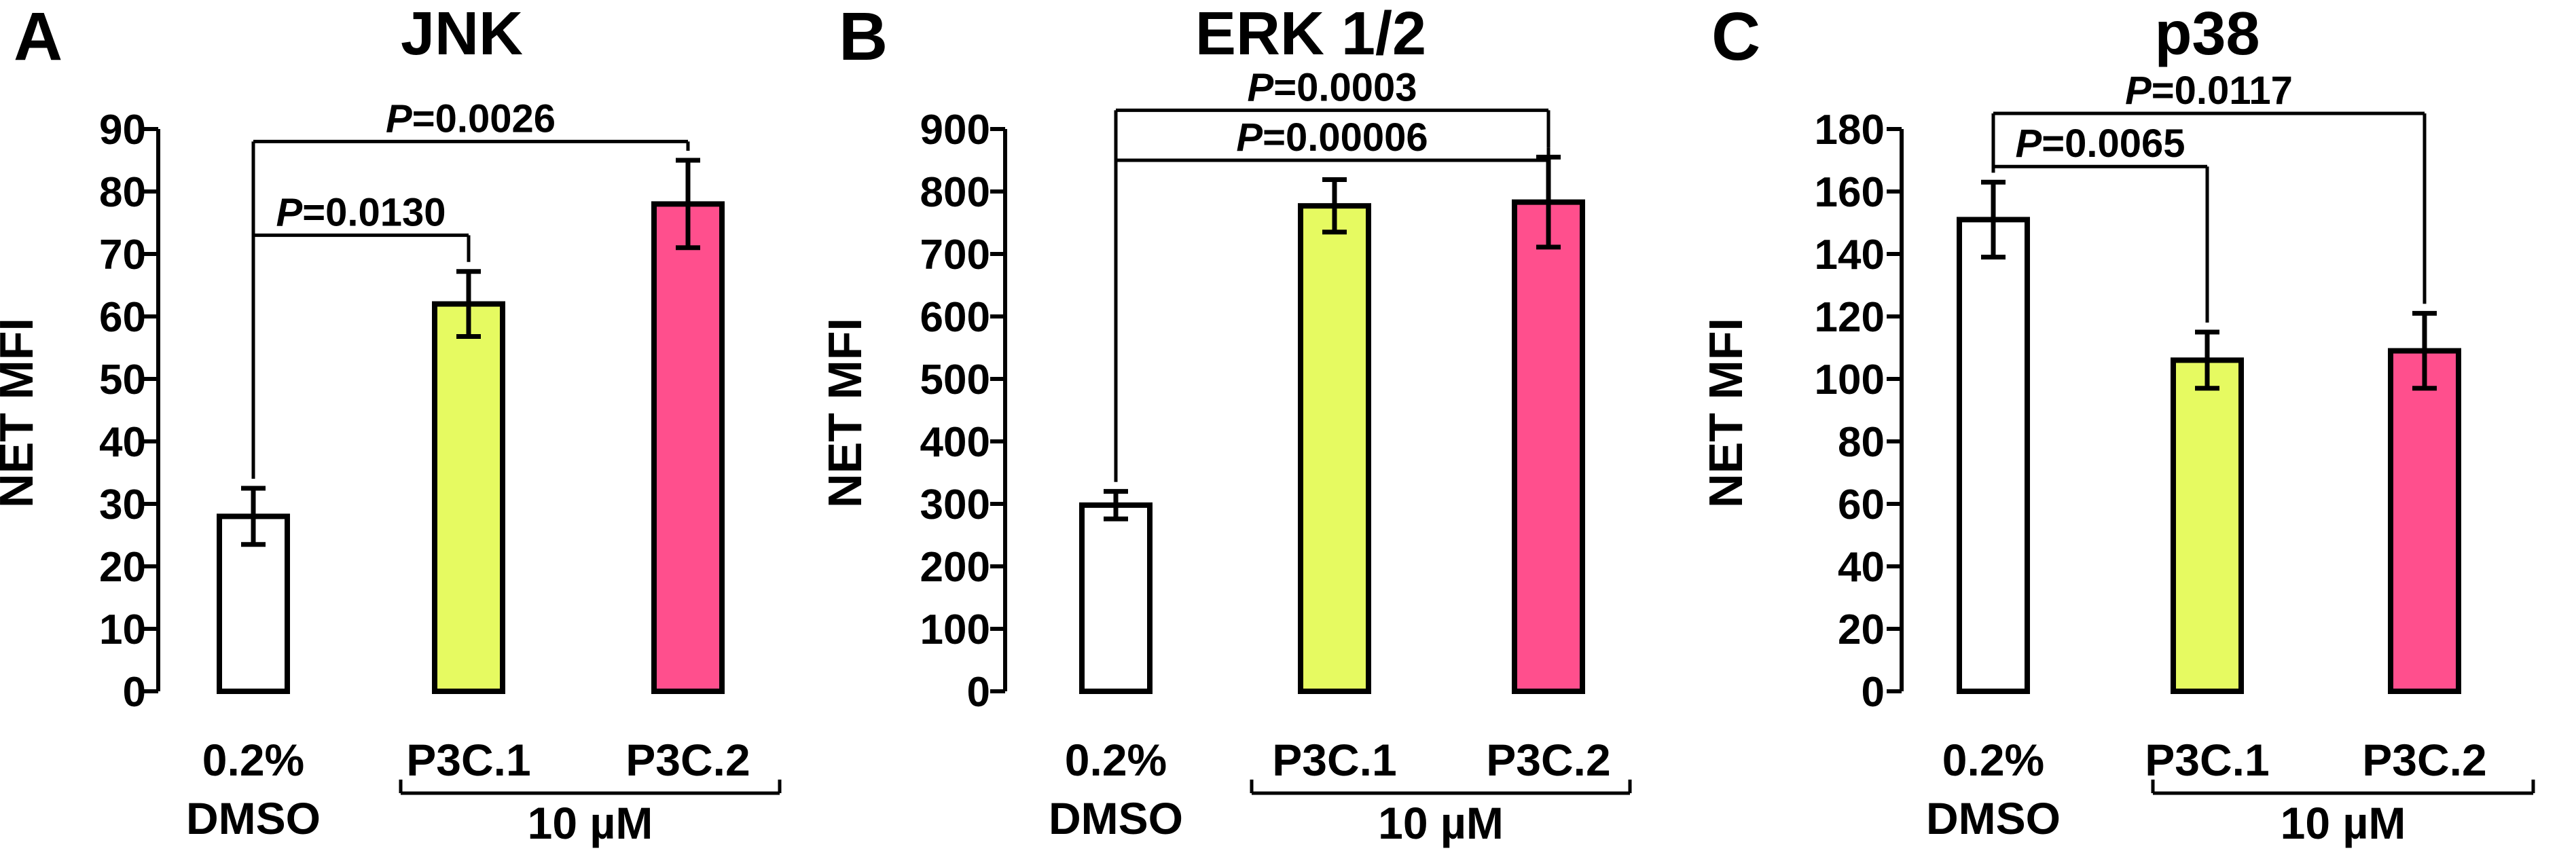 This screenshot has height=857, width=2576. I want to click on y-tick-label: 200, so click(955, 567).